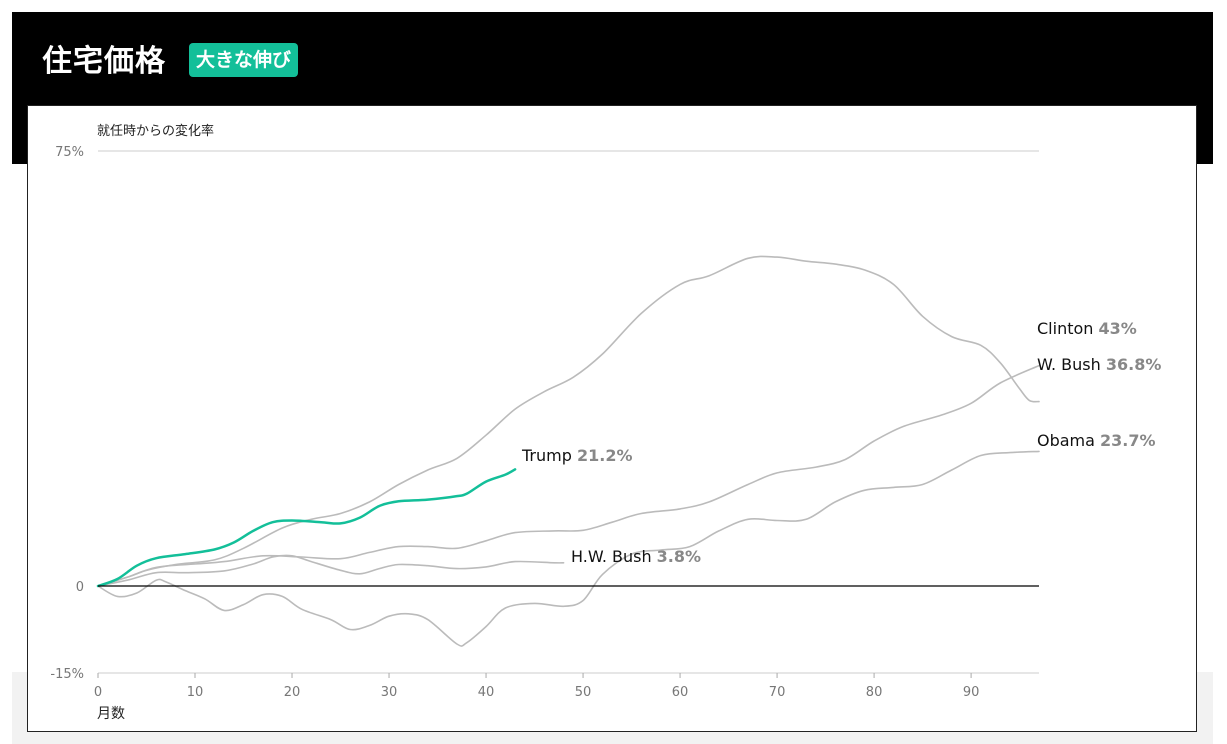 The width and height of the screenshot is (1227, 744). I want to click on x-tick-label: 80, so click(874, 692).